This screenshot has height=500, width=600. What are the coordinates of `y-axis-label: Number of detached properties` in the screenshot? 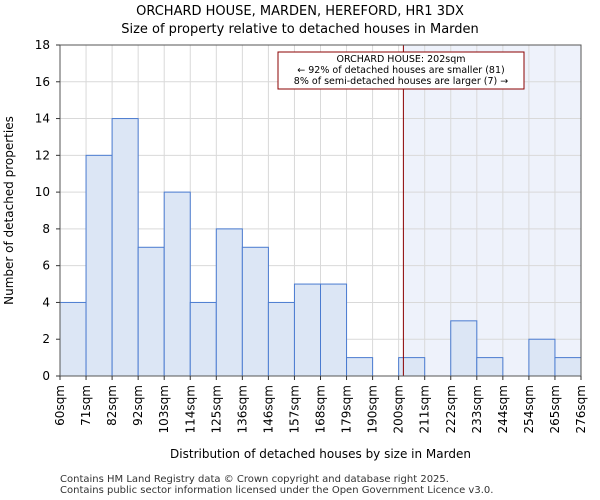 It's located at (9, 210).